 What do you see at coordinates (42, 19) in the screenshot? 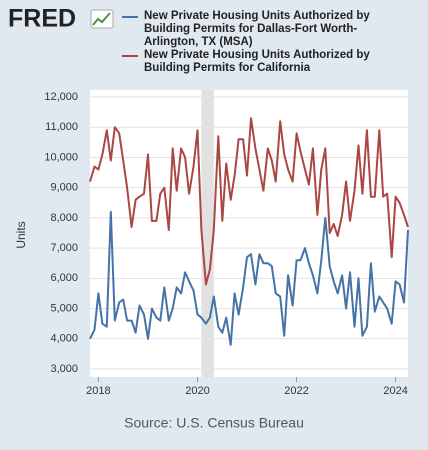
I see `logo: FRED` at bounding box center [42, 19].